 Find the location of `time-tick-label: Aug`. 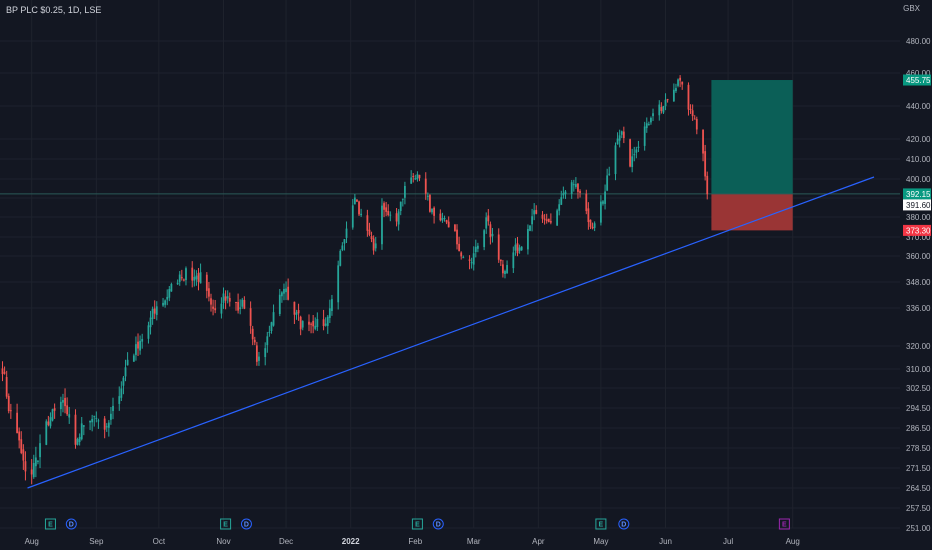

time-tick-label: Aug is located at coordinates (32, 541).